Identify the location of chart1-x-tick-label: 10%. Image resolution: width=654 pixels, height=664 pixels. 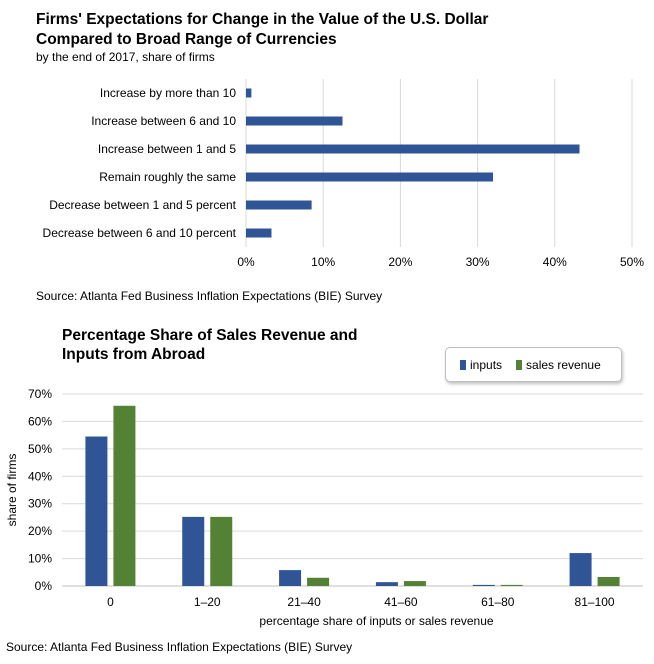
(323, 262).